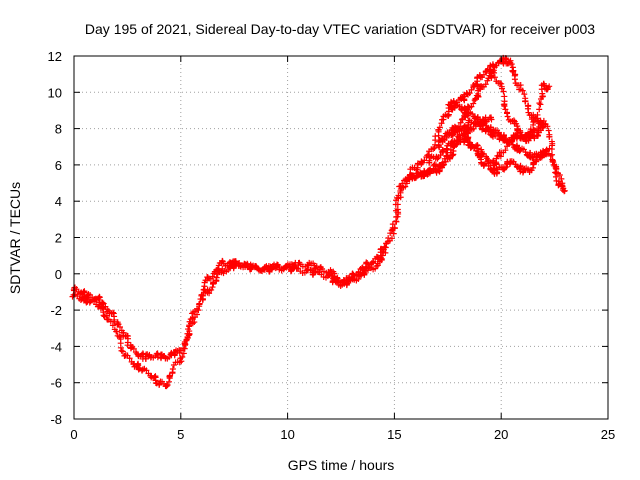 Image resolution: width=640 pixels, height=480 pixels. Describe the element at coordinates (287, 434) in the screenshot. I see `x-tick-label: 10` at that location.